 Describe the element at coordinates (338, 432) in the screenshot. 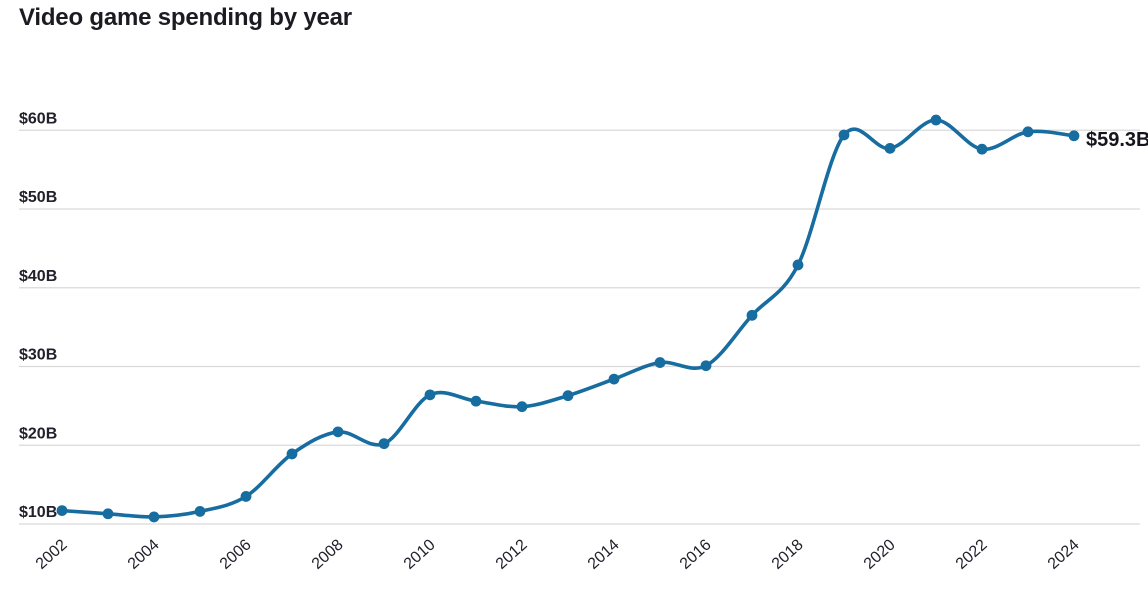

I see `data-point-2008` at that location.